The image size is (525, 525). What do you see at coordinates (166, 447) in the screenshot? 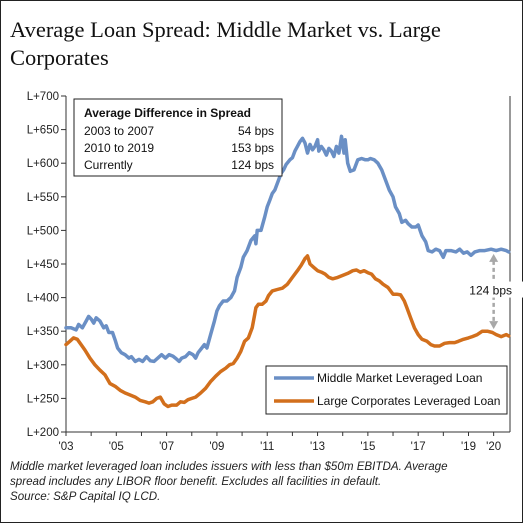
I see `x-tick-label: '07` at bounding box center [166, 447].